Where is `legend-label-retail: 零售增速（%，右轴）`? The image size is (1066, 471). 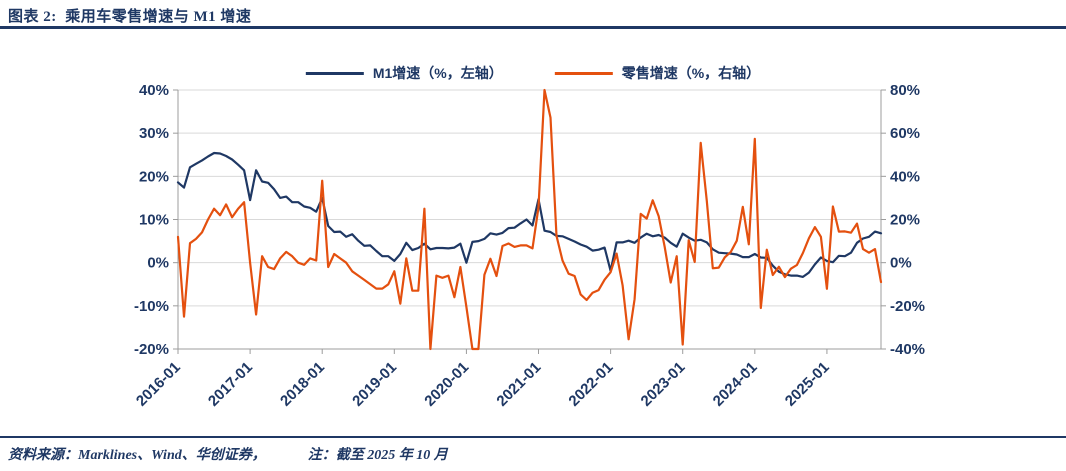 legend-label-retail: 零售增速（%，右轴） is located at coordinates (691, 73).